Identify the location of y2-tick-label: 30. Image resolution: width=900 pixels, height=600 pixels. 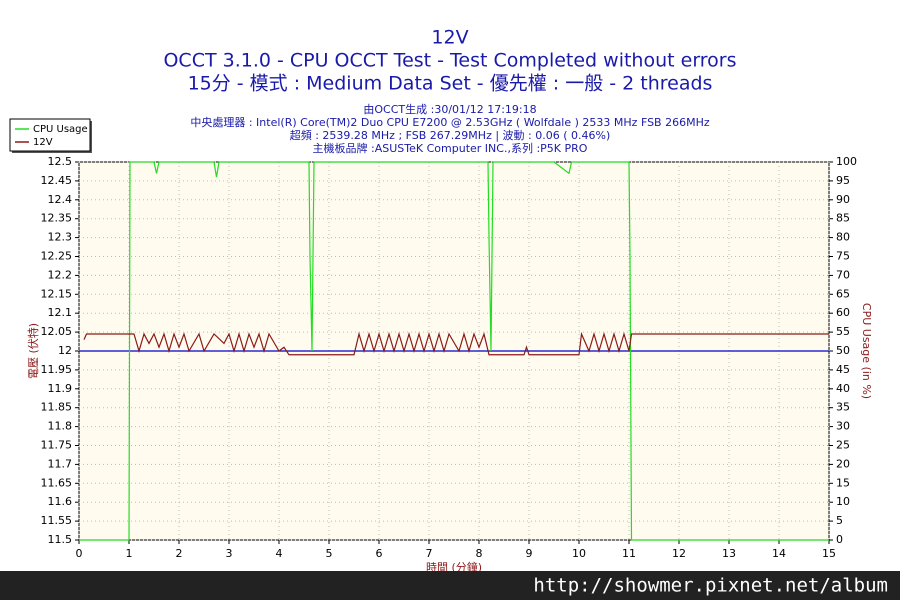
(843, 426).